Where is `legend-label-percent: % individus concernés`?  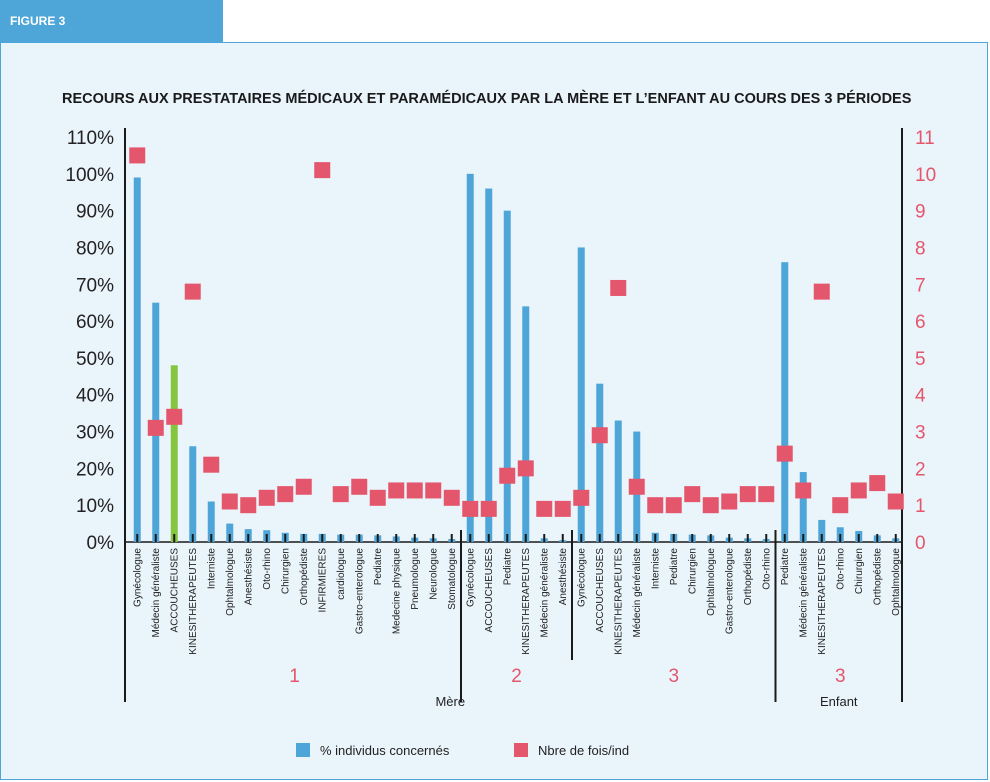
legend-label-percent: % individus concernés is located at coordinates (385, 750).